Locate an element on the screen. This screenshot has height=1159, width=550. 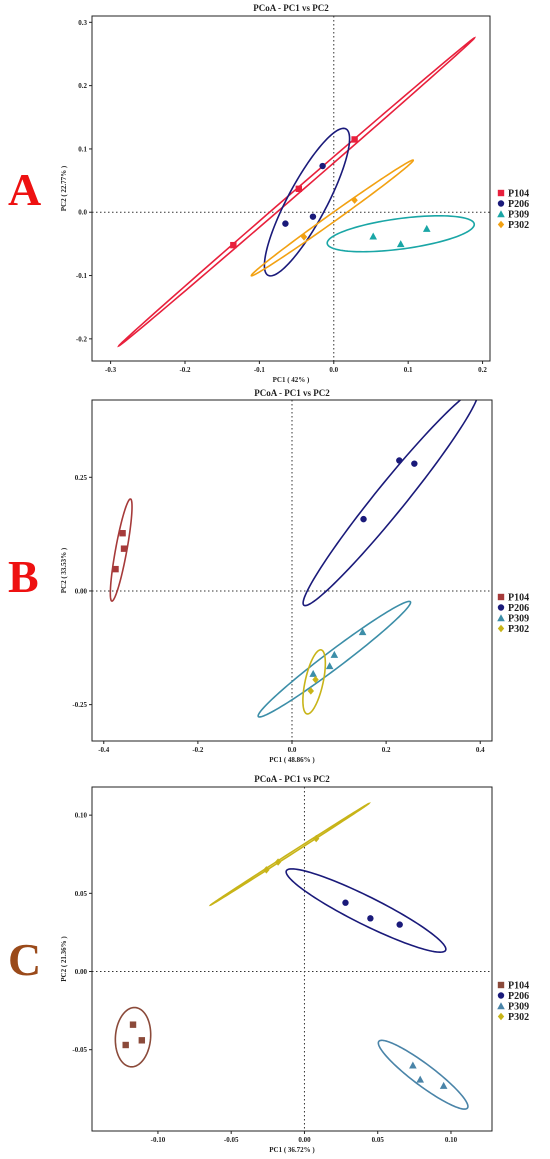
panel-b-ellipse-p309 is located at coordinates (334, 659).